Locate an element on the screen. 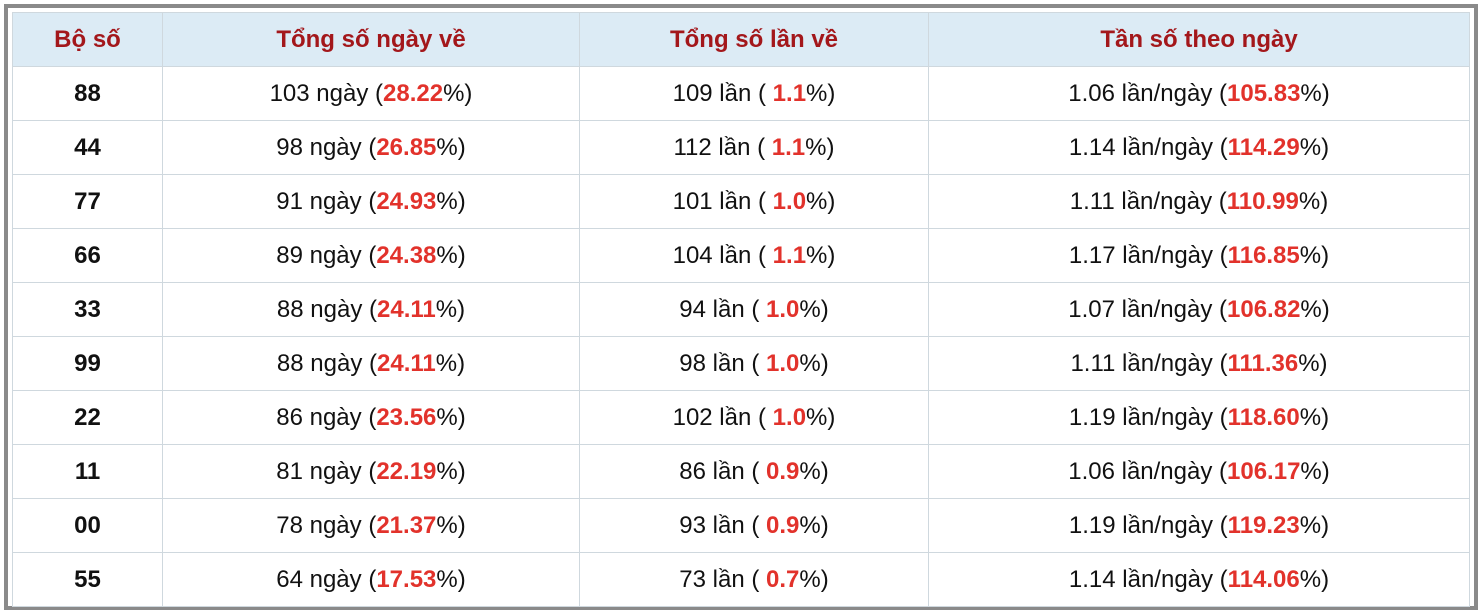 The width and height of the screenshot is (1482, 614). stat-percent: 28.22 is located at coordinates (413, 93).